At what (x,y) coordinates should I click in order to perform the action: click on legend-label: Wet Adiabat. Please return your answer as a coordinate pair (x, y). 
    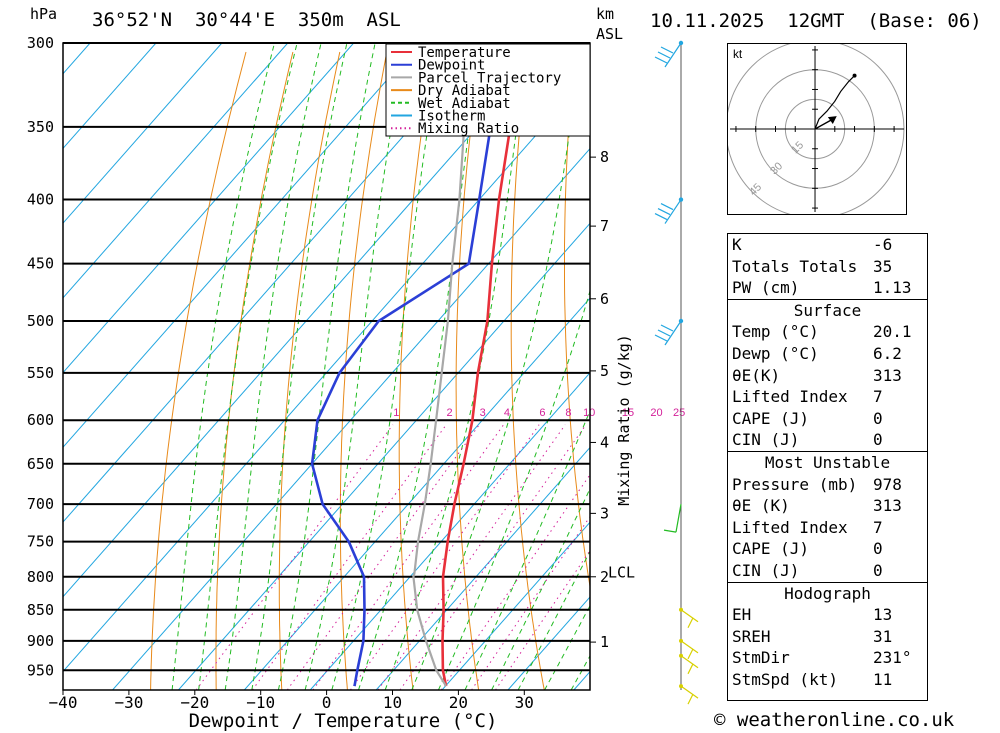
    Looking at the image, I should click on (464, 104).